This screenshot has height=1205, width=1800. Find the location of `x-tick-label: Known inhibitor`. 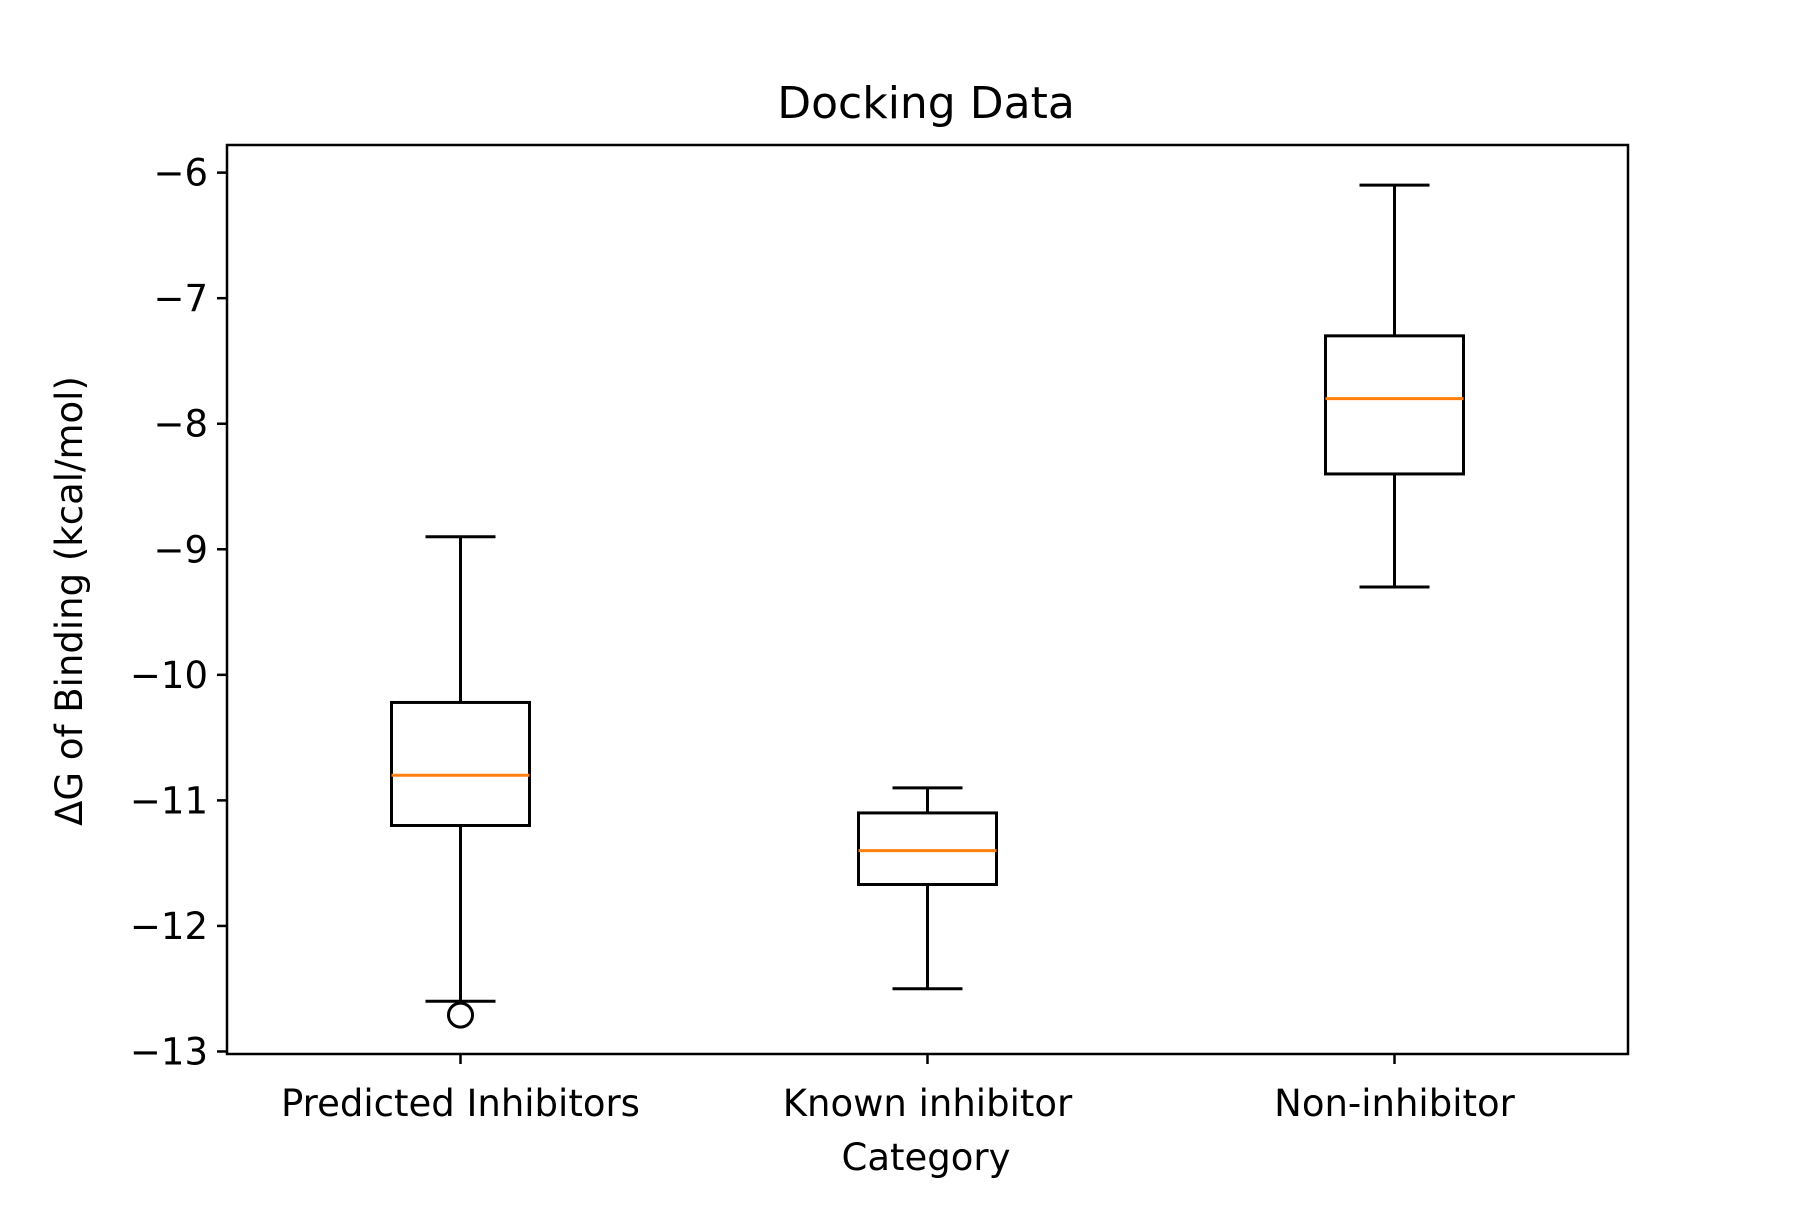

x-tick-label: Known inhibitor is located at coordinates (928, 1103).